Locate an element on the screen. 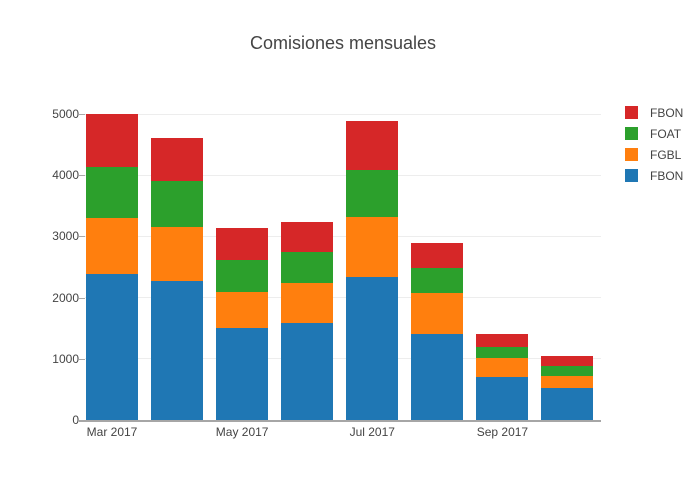 Image resolution: width=700 pixels, height=500 pixels. x-tick-label: Sep 2017 is located at coordinates (502, 432).